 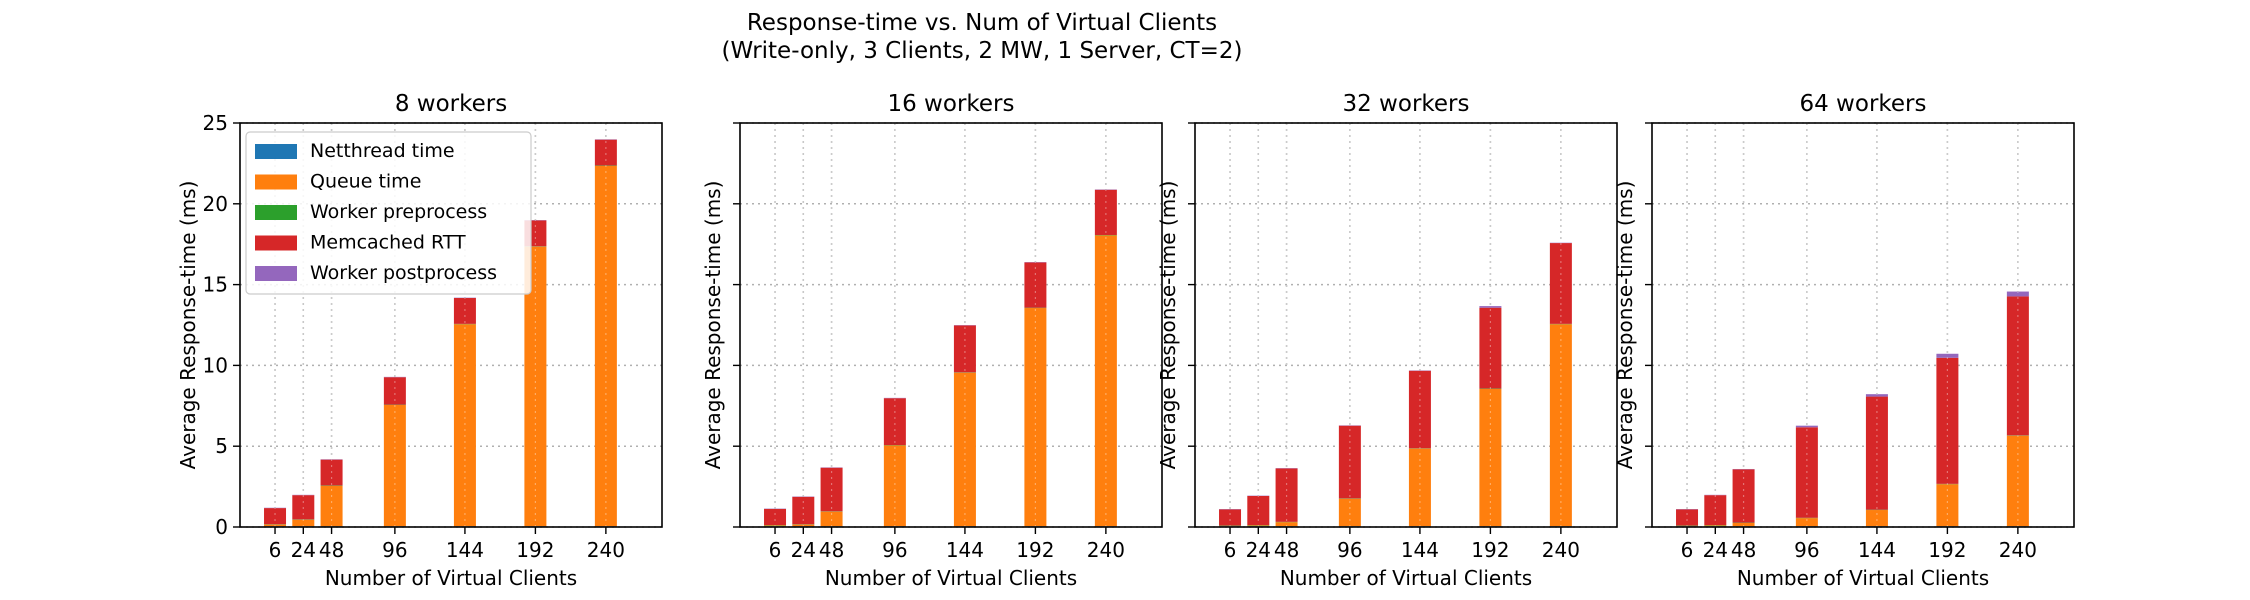 I want to click on legend-label: Memcached RTT, so click(x=388, y=243).